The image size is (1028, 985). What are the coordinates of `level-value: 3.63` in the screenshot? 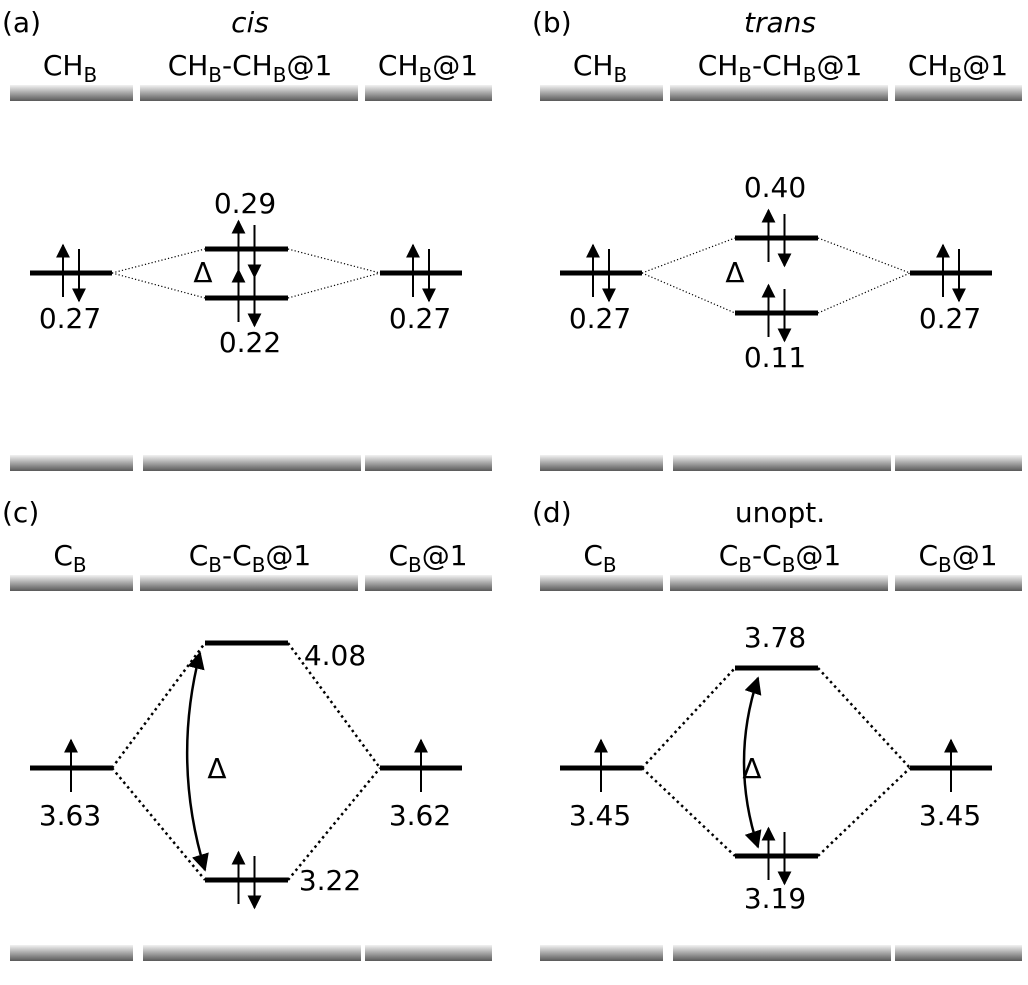 It's located at (70, 815).